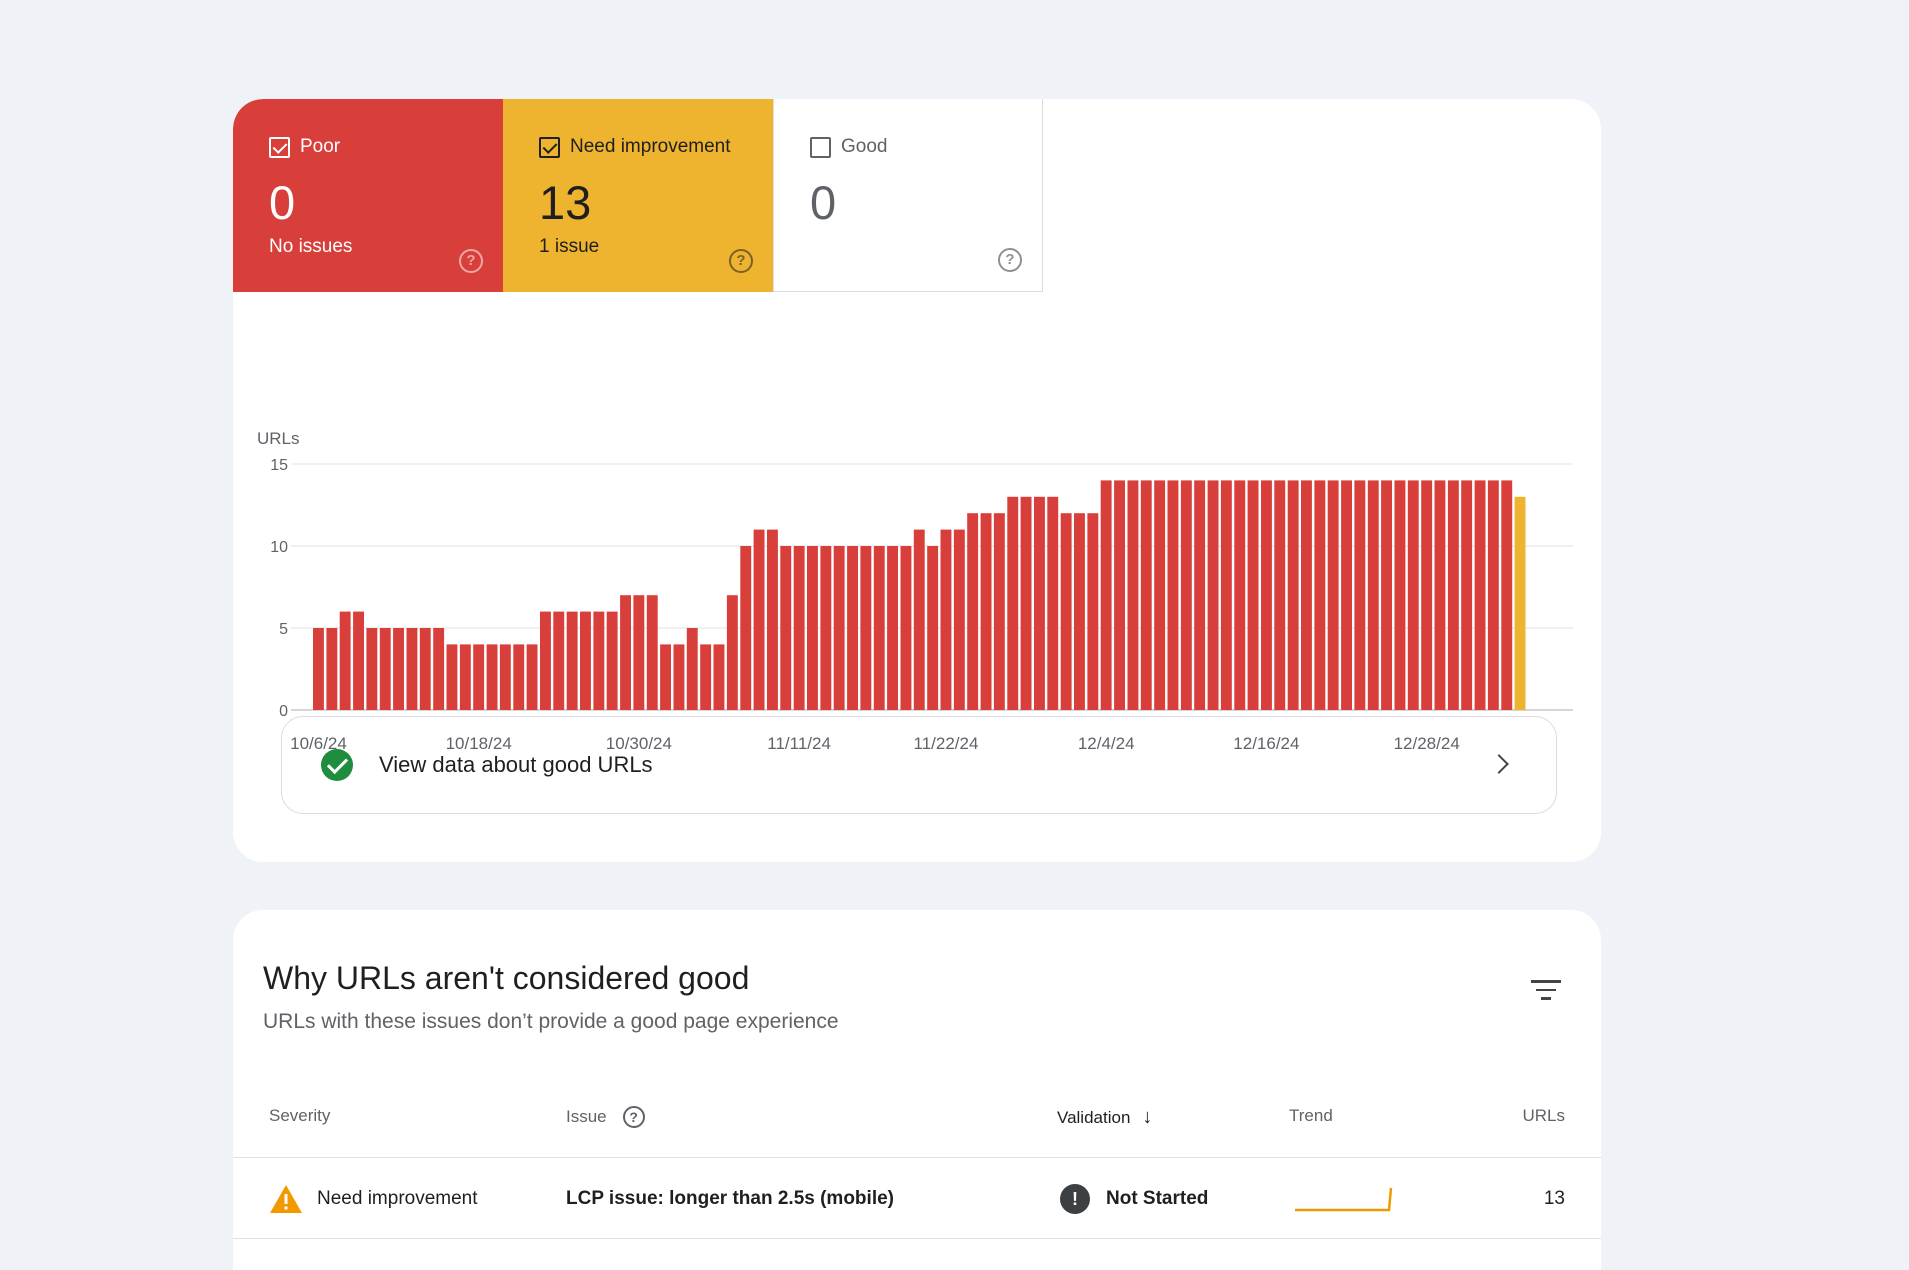  I want to click on column-header-validation: Validation ↓, so click(1104, 1117).